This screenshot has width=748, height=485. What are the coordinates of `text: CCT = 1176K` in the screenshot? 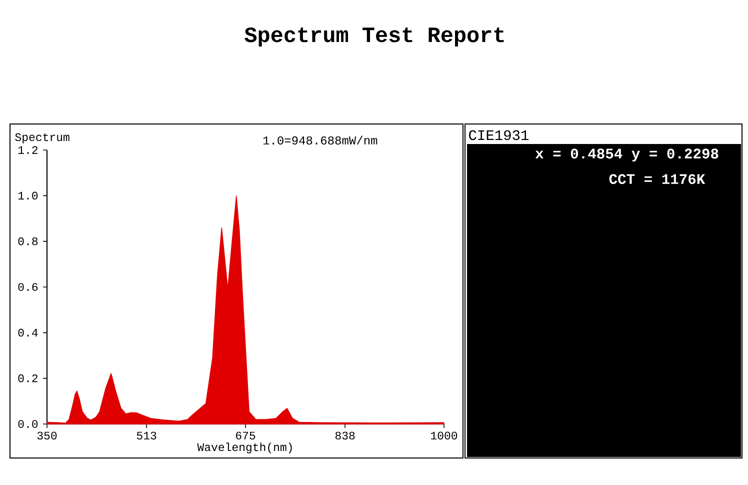 It's located at (657, 179).